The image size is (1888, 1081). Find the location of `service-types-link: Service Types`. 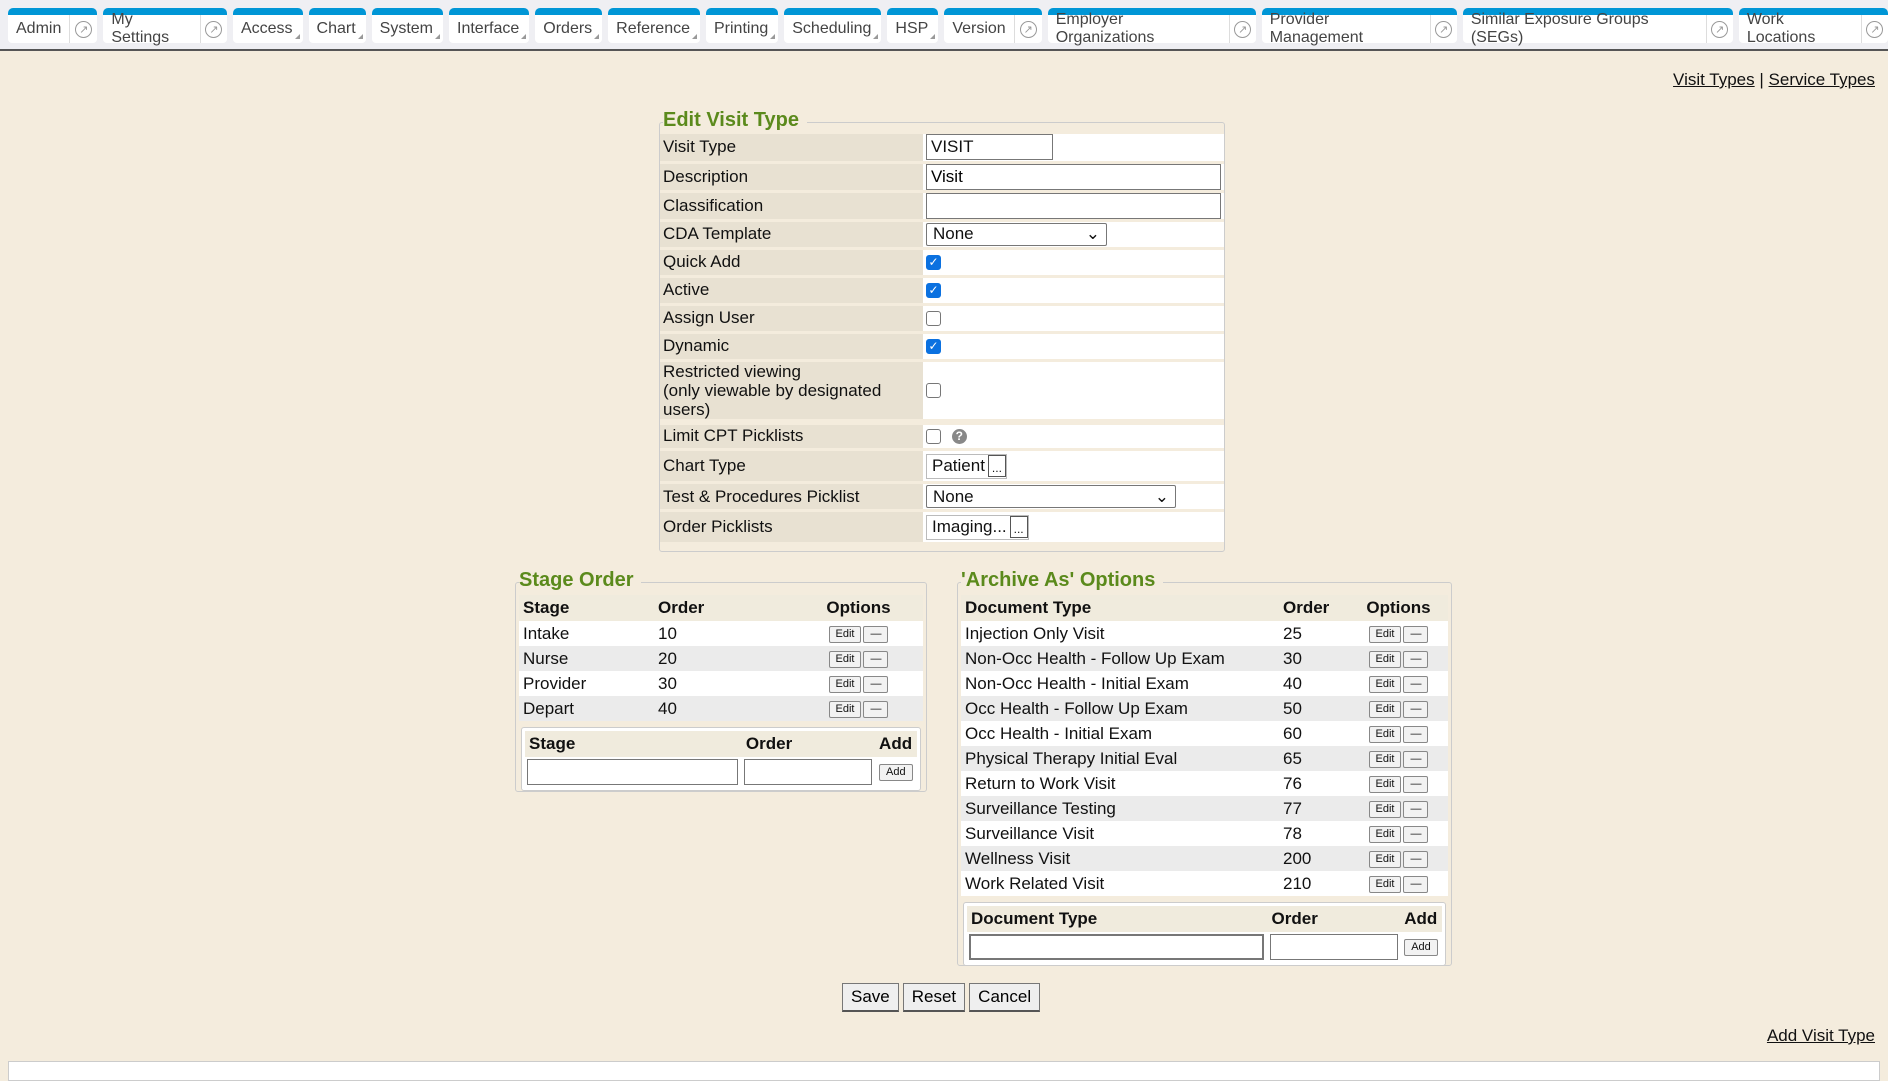

service-types-link: Service Types is located at coordinates (1821, 79).